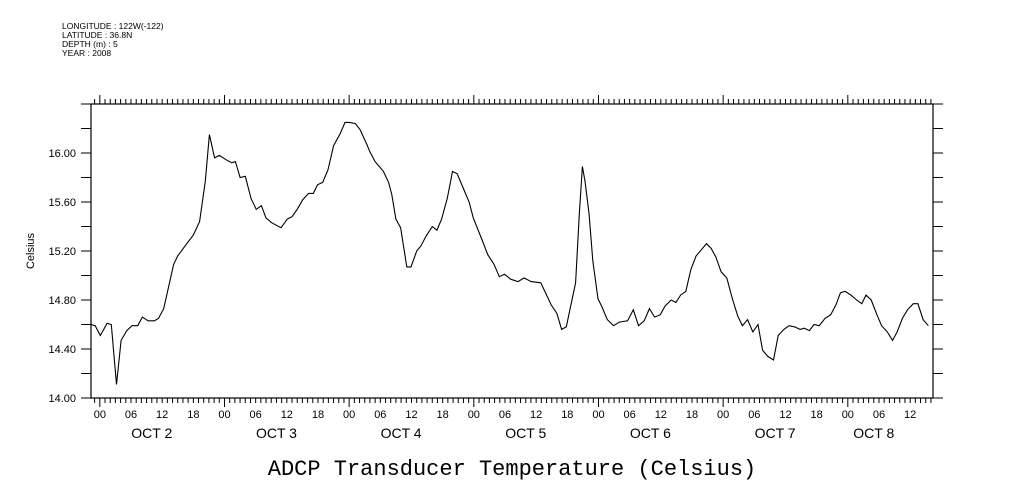 The width and height of the screenshot is (1009, 504). Describe the element at coordinates (650, 433) in the screenshot. I see `x-day-label: OCT 6` at that location.